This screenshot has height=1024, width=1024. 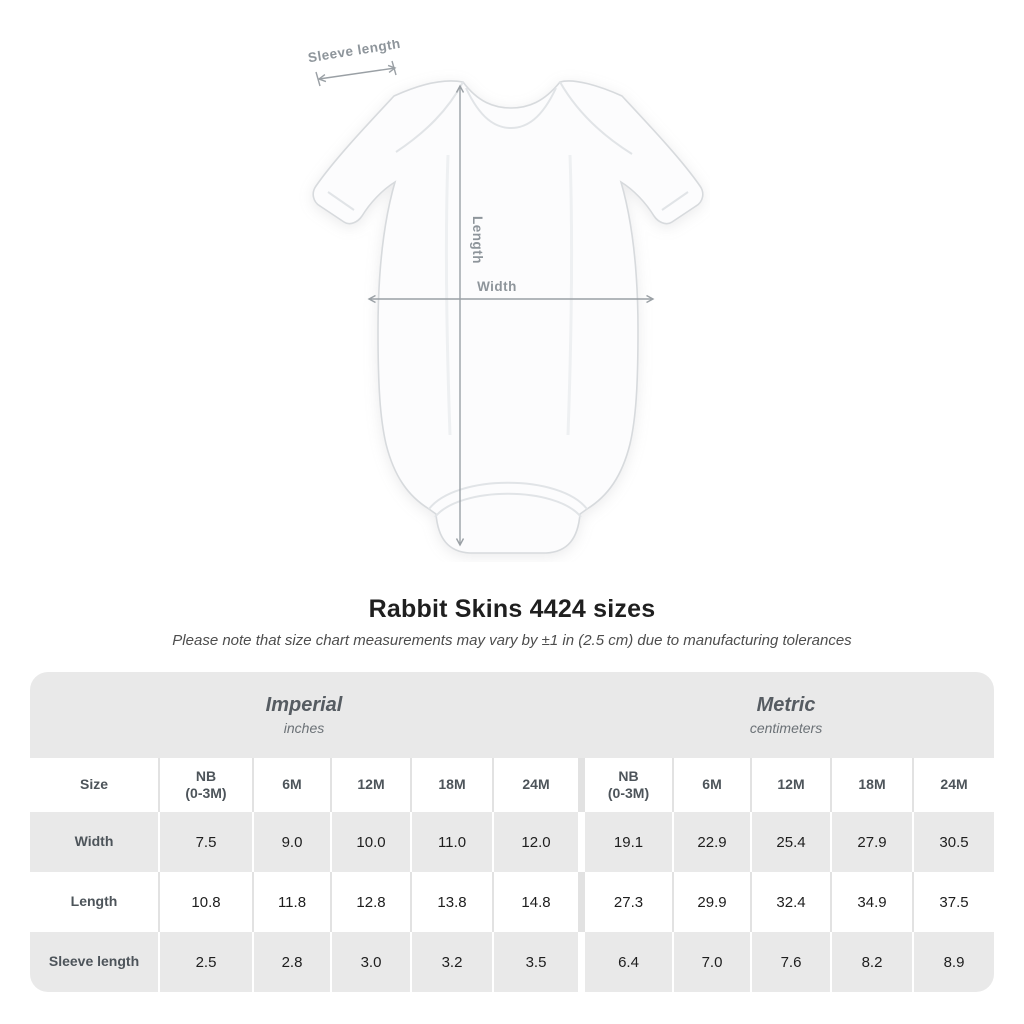 What do you see at coordinates (625, 902) in the screenshot?
I see `cell-value: 27.3` at bounding box center [625, 902].